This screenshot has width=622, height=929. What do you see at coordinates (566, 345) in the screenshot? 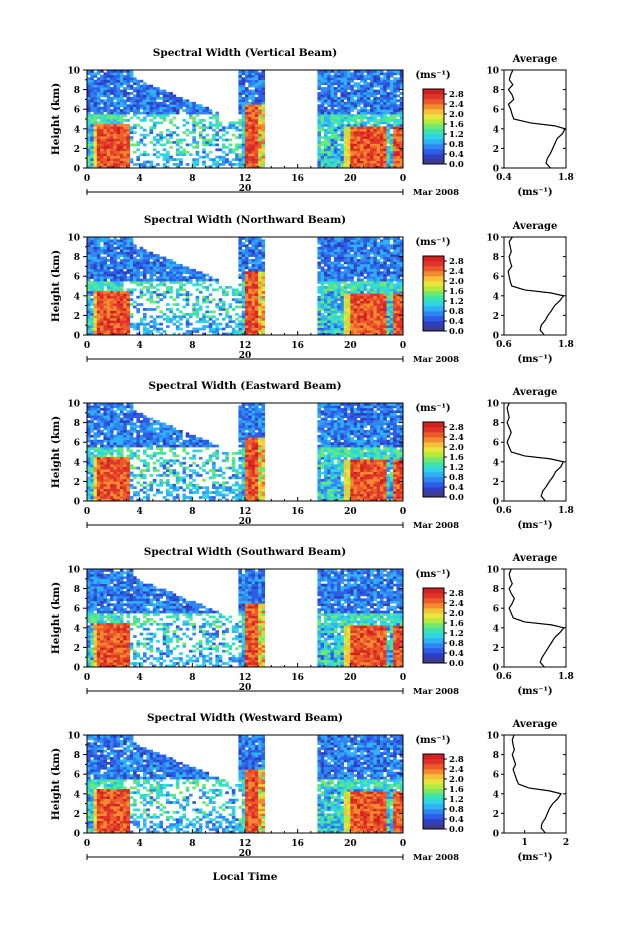
I see `profile-x-tick-label: 1.8` at bounding box center [566, 345].